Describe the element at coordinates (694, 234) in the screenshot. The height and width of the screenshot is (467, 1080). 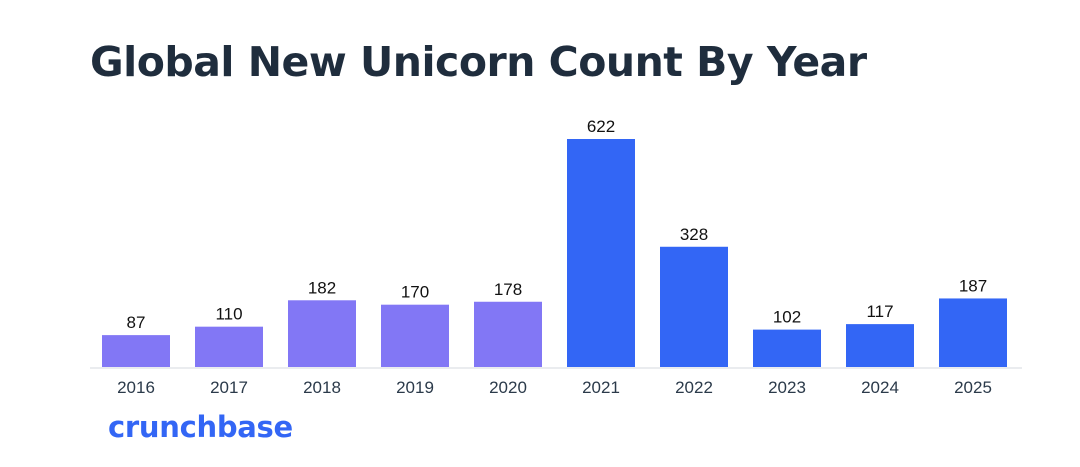
I see `value-label-2022: 328` at that location.